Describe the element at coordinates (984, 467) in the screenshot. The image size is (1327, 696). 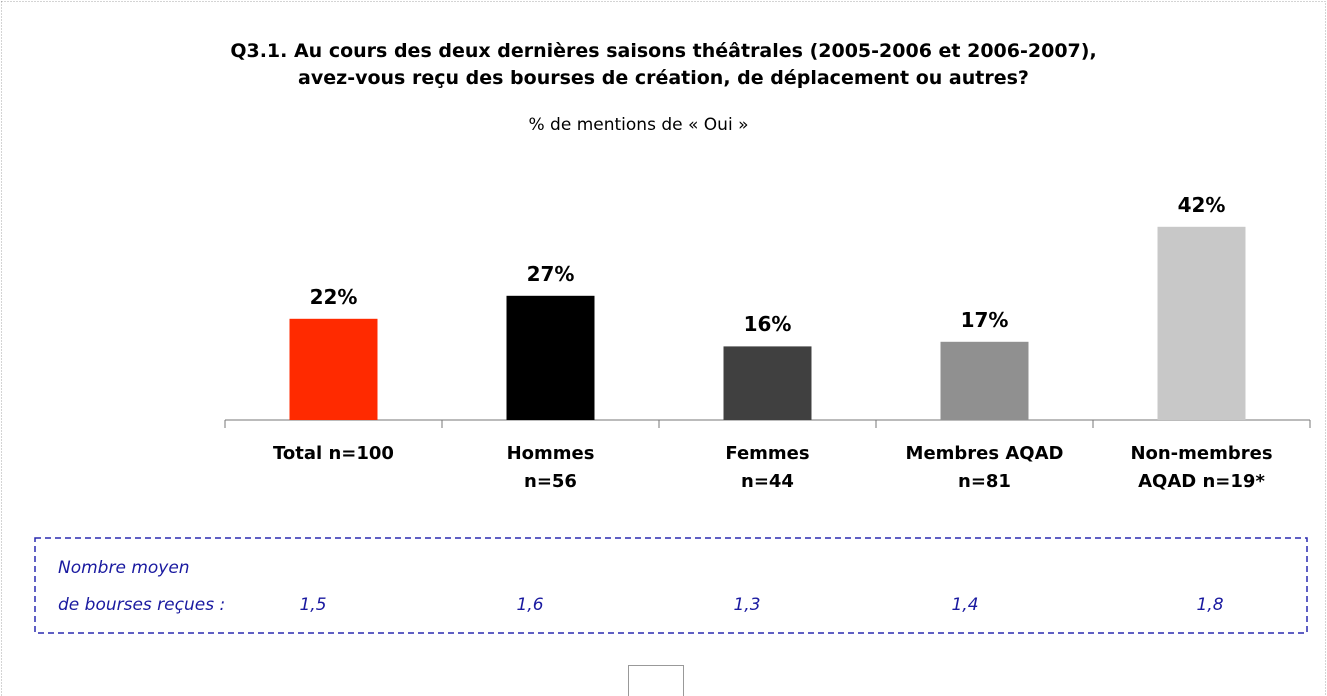
I see `x-tick-label: Membres AQAD n=81` at that location.